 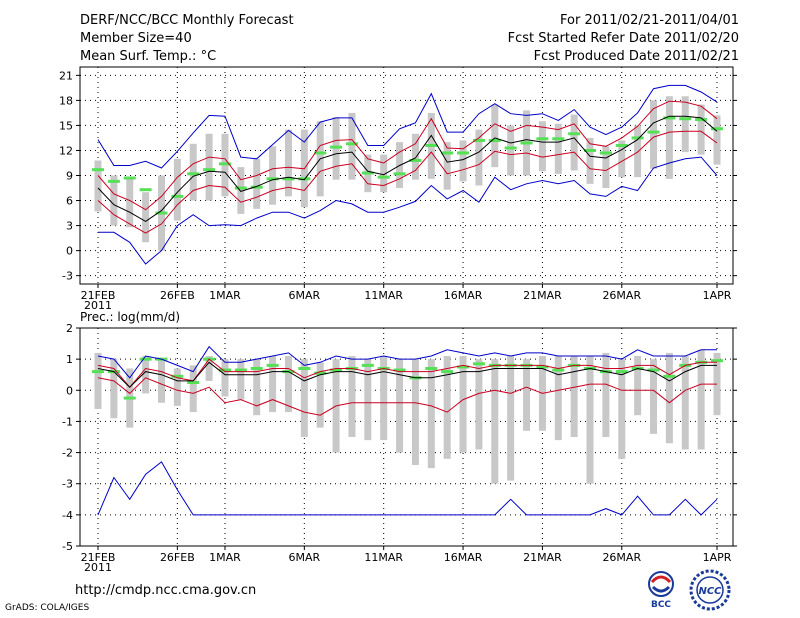 I want to click on temperature-xtick-label-4: 11MAR, so click(x=383, y=295).